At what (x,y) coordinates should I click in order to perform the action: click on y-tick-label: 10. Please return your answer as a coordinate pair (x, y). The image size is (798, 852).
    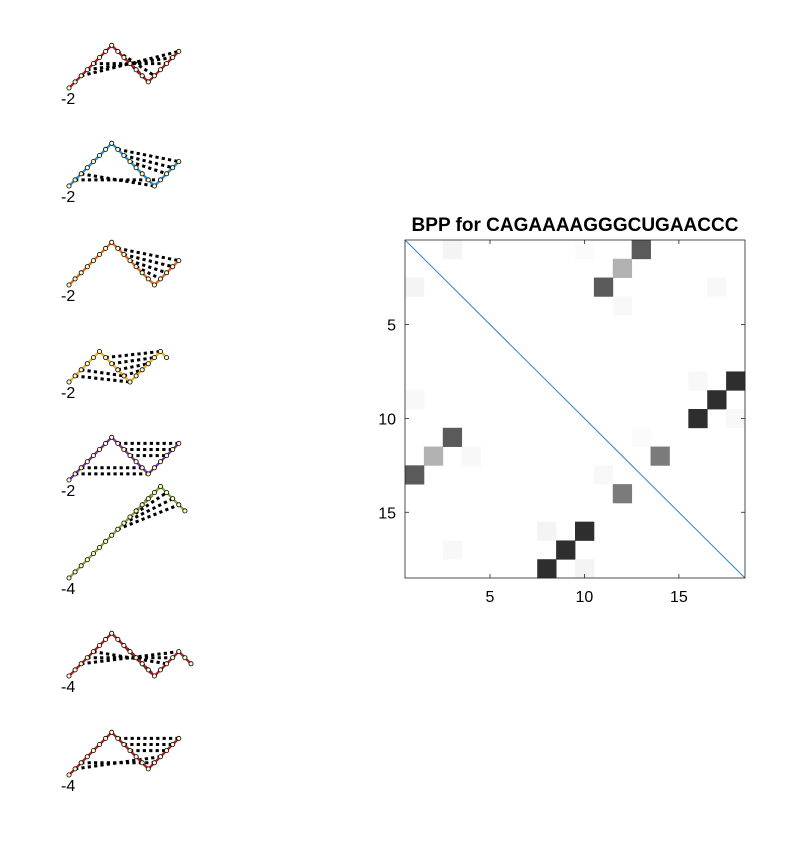
    Looking at the image, I should click on (387, 419).